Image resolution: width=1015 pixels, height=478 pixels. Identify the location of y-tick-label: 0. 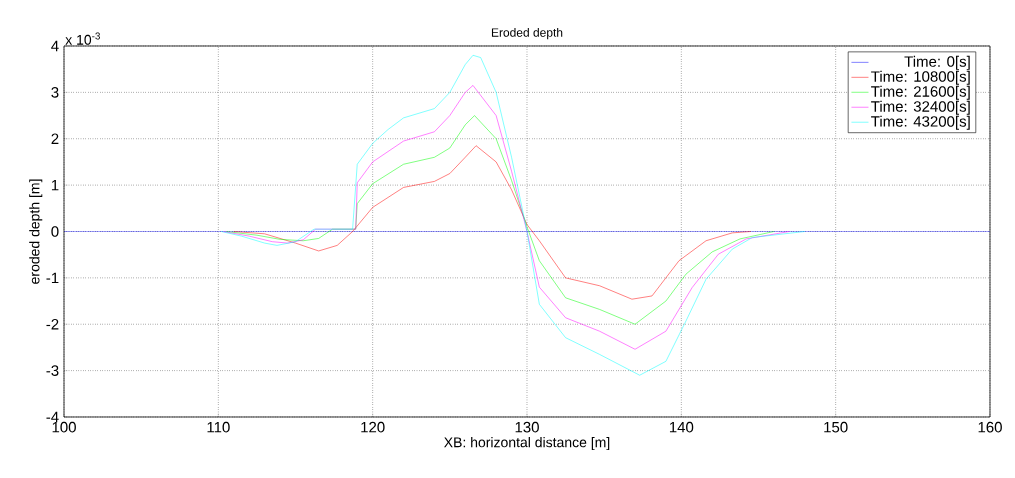
(55, 231).